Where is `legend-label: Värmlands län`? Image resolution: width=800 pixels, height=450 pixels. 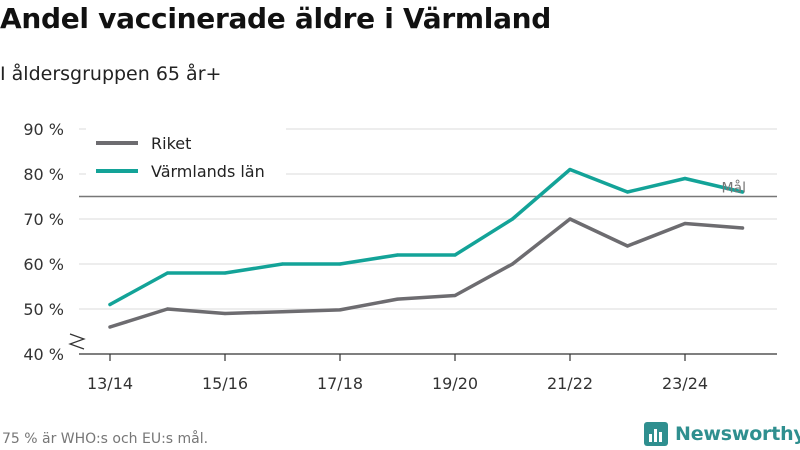
legend-label: Värmlands län is located at coordinates (208, 171).